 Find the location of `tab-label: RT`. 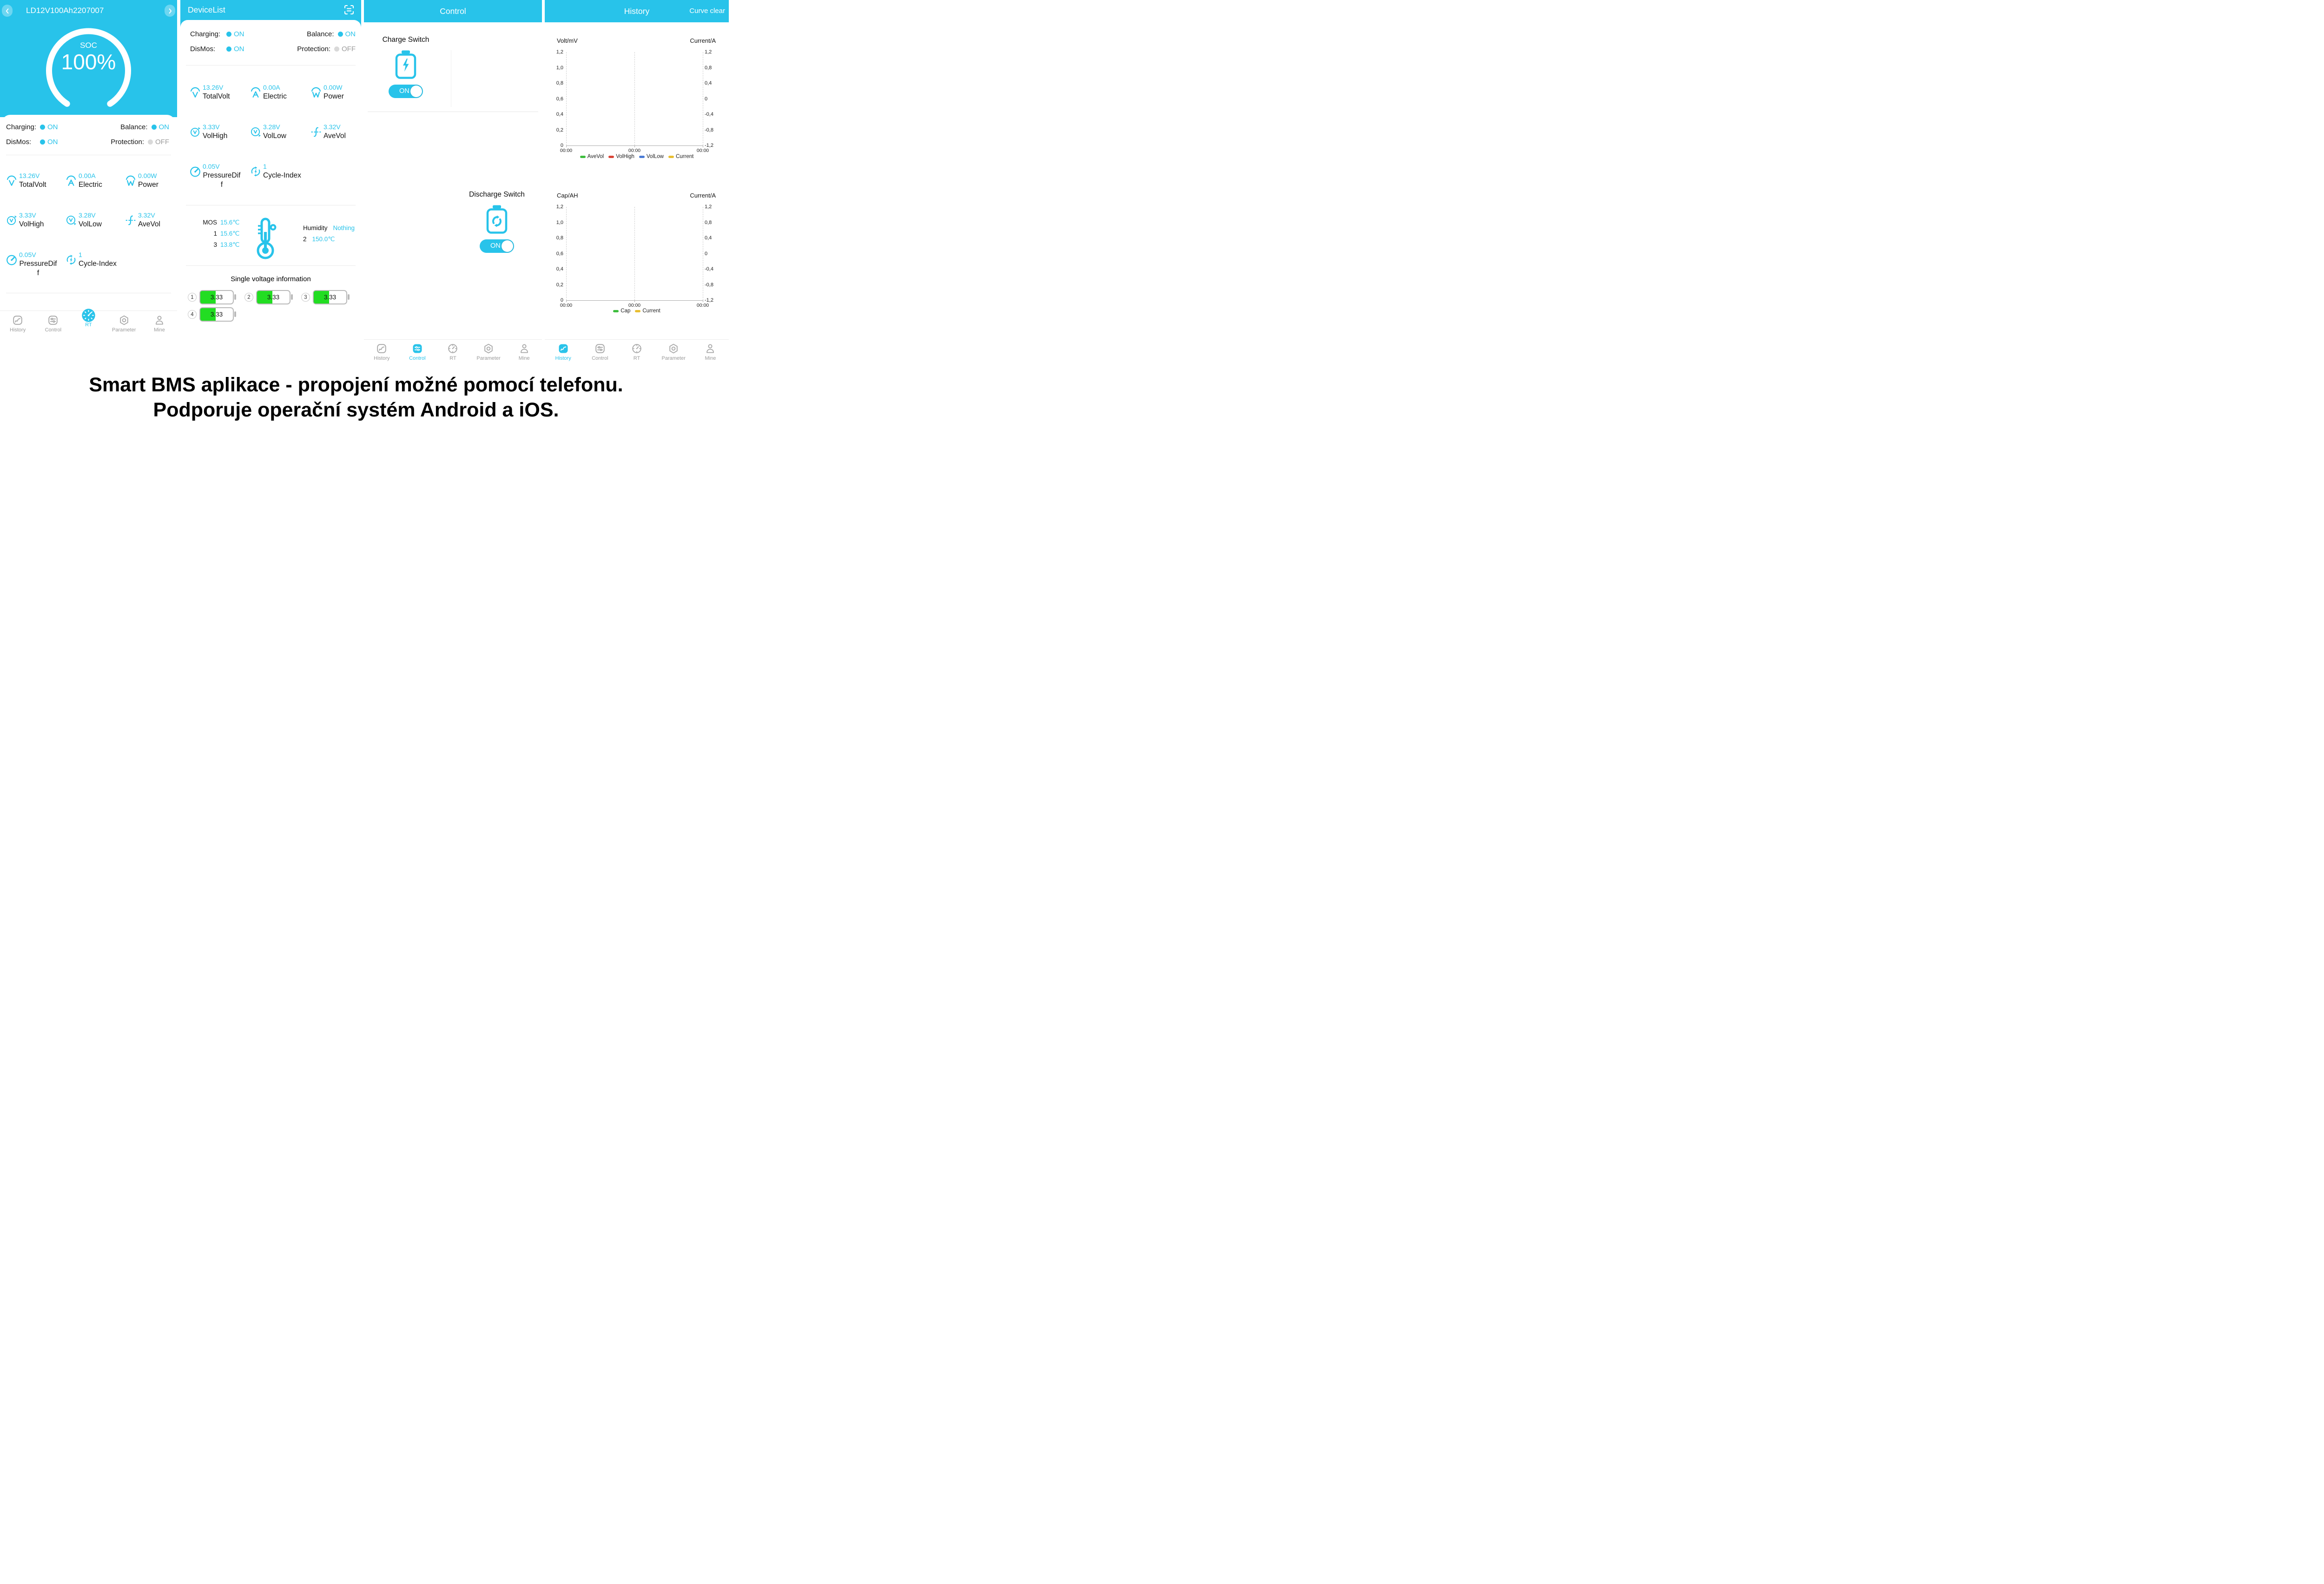

tab-label: RT is located at coordinates (88, 325).